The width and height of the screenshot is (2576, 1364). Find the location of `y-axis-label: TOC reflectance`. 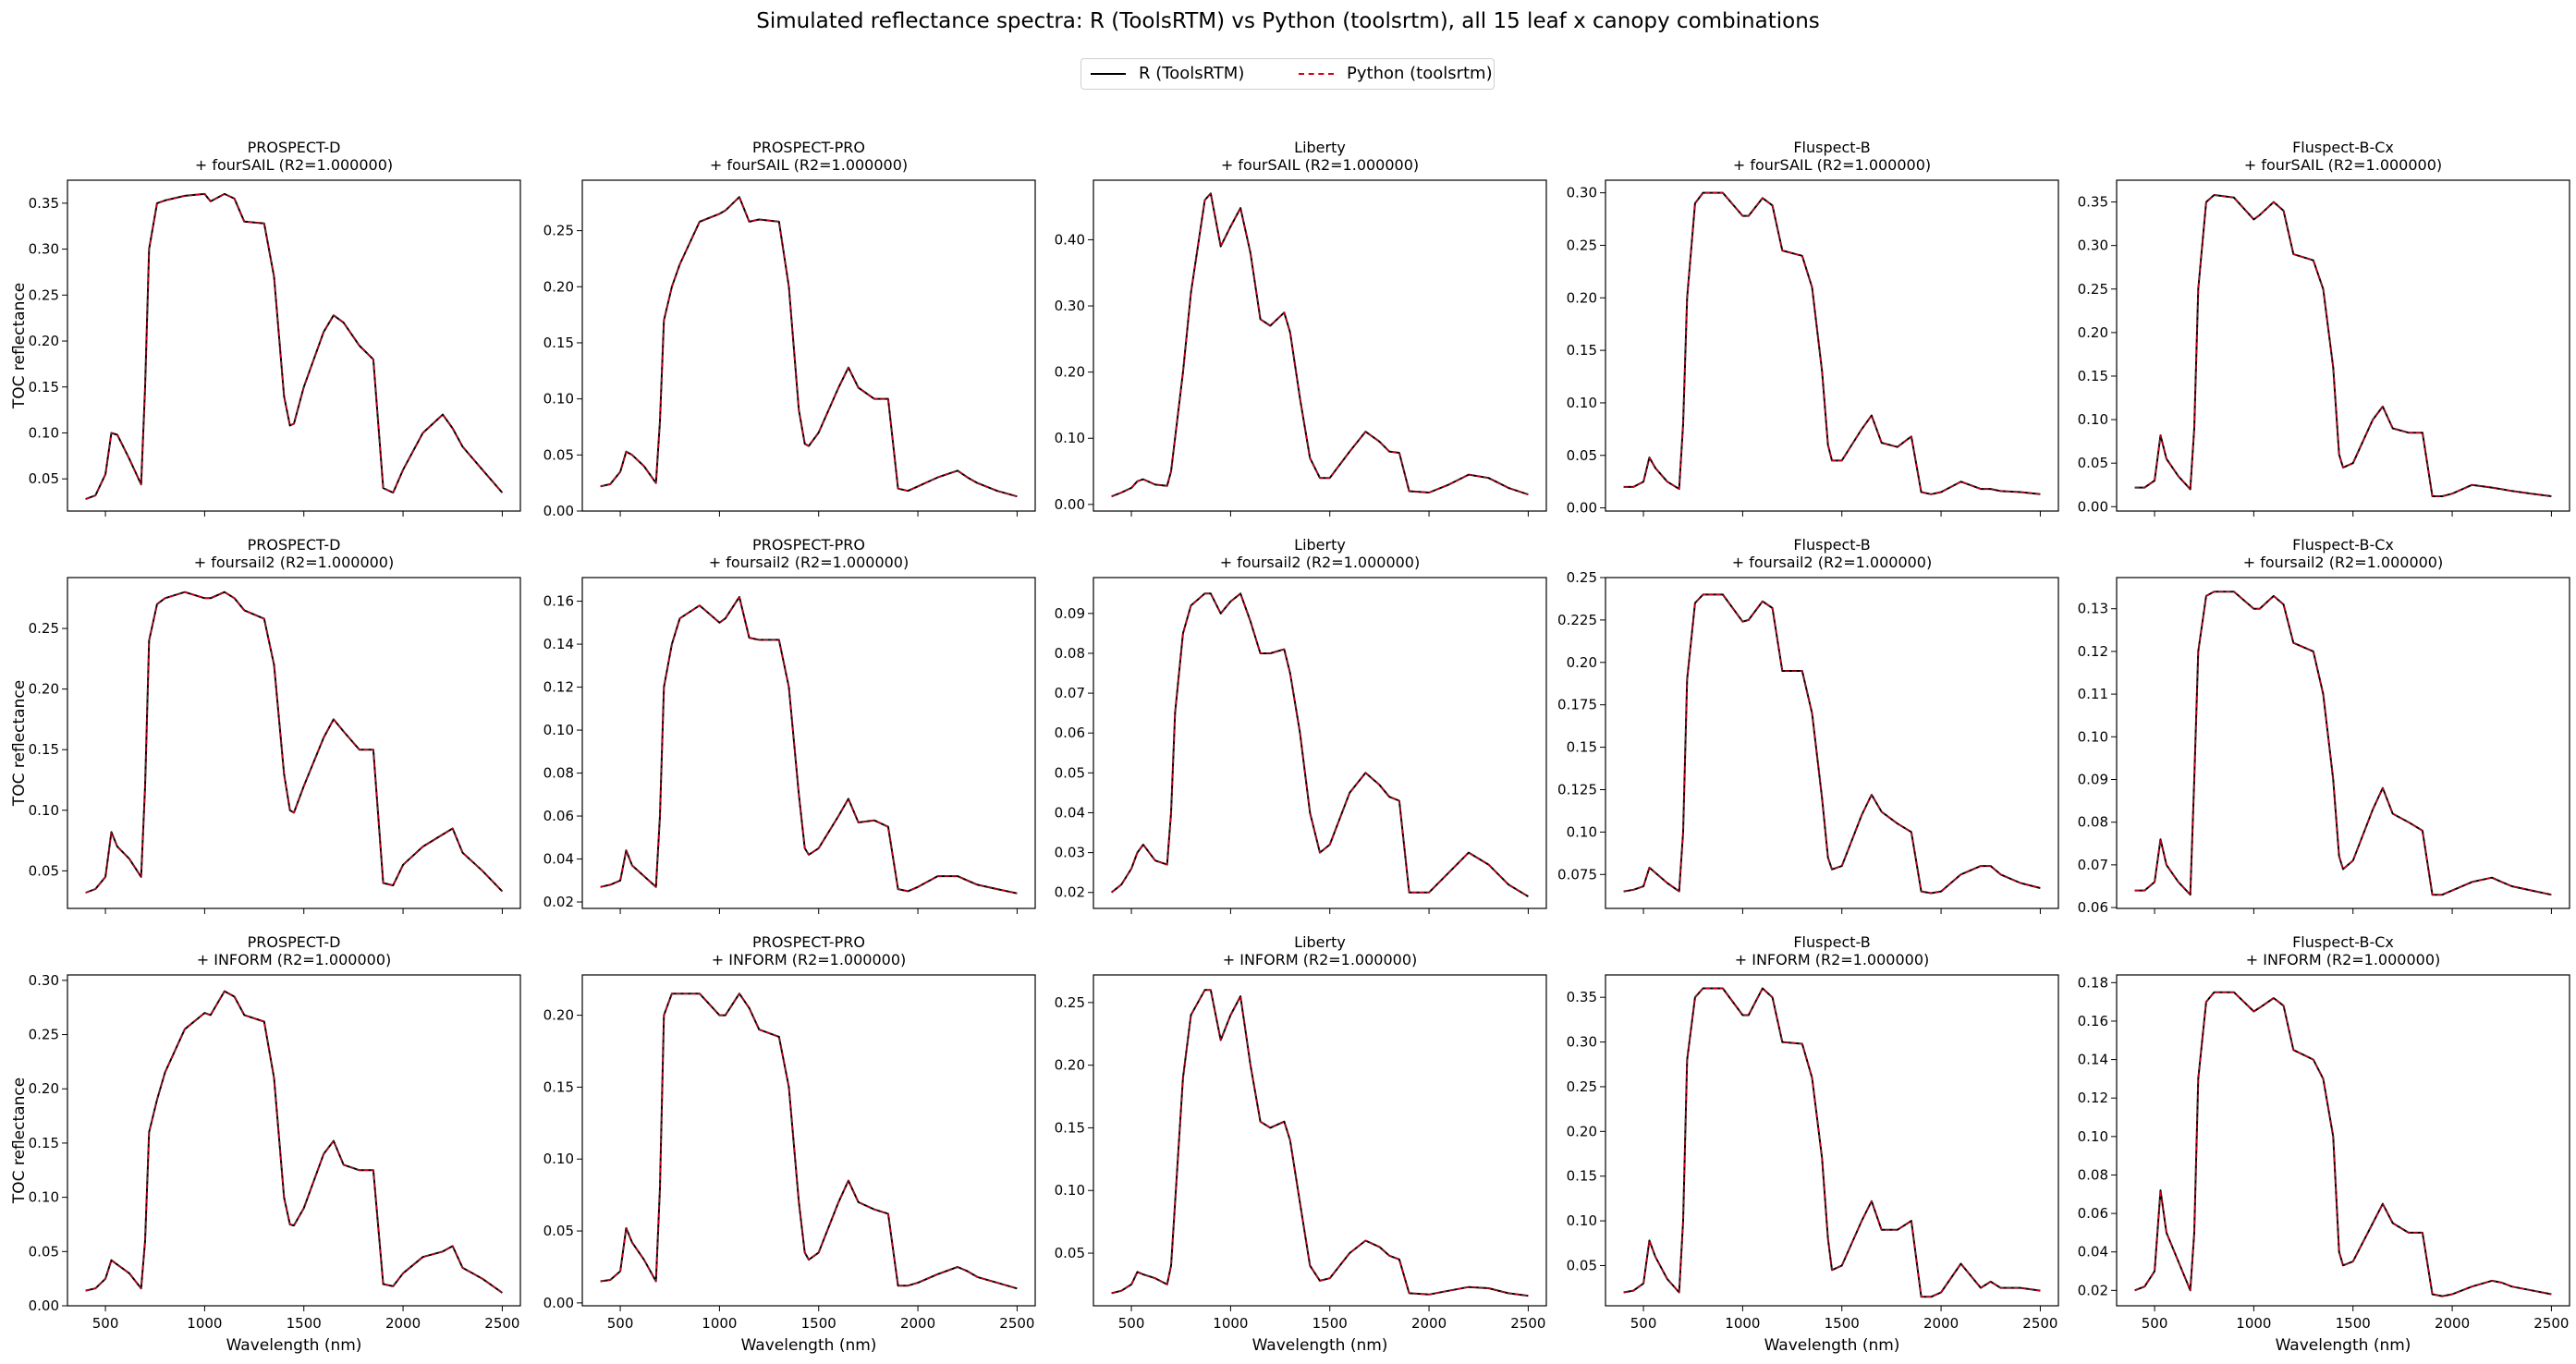

y-axis-label: TOC reflectance is located at coordinates (19, 743).